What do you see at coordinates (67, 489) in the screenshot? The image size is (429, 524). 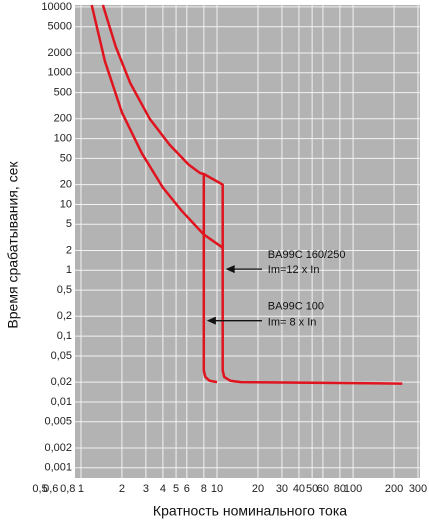 I see `x-tick-label: 0,8` at bounding box center [67, 489].